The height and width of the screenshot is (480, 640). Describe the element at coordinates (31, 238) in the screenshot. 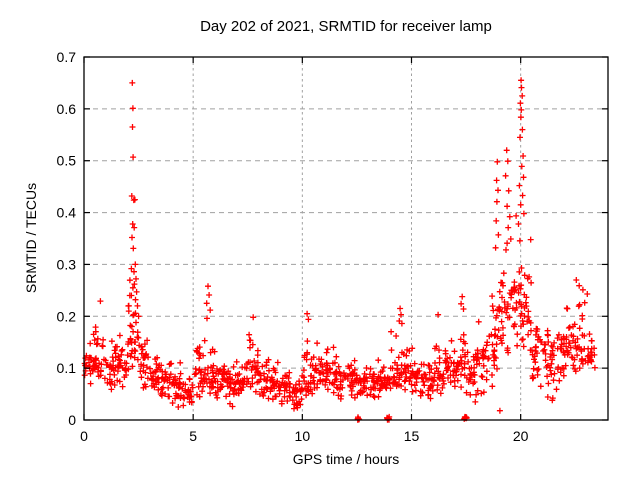

I see `y-axis-label: SRMTID / TECUs` at that location.